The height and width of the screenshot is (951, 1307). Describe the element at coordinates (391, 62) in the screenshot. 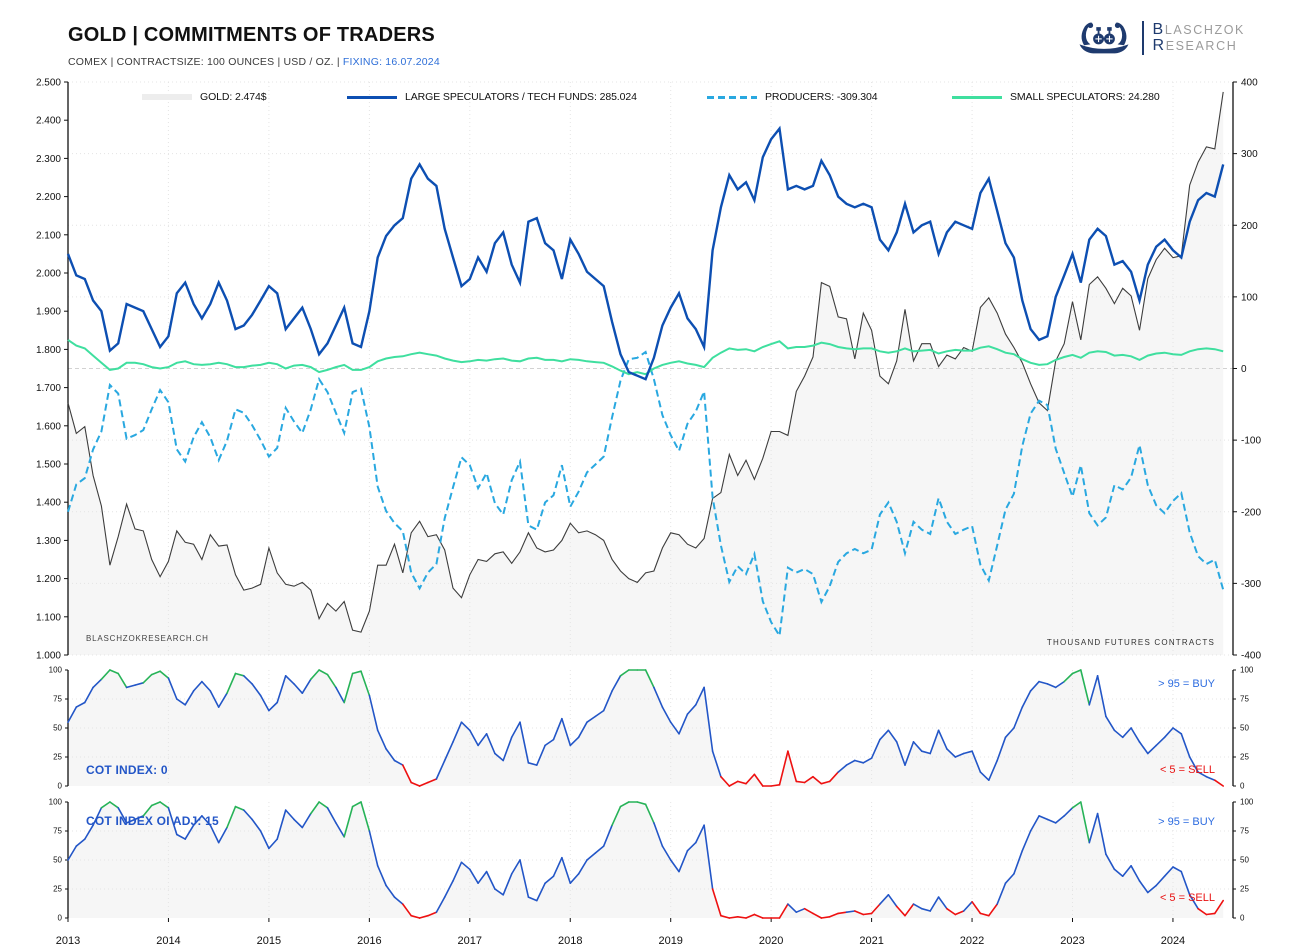

I see `subtitle-fixing: FIXING: 16.07.2024` at that location.